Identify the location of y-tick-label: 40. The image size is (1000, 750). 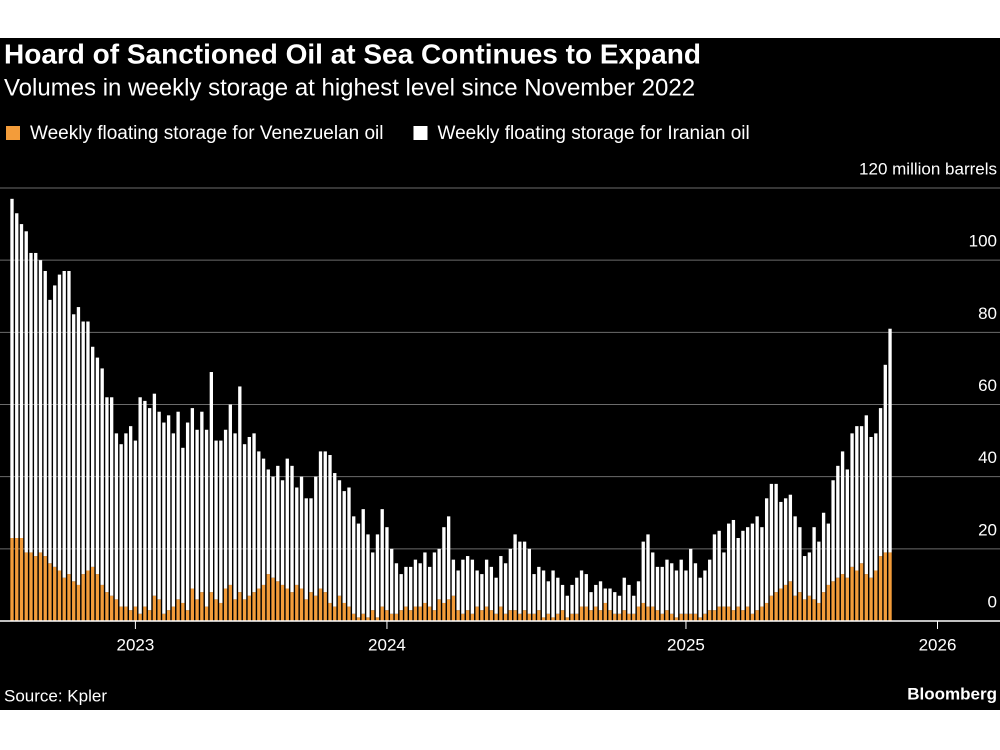
(987, 457).